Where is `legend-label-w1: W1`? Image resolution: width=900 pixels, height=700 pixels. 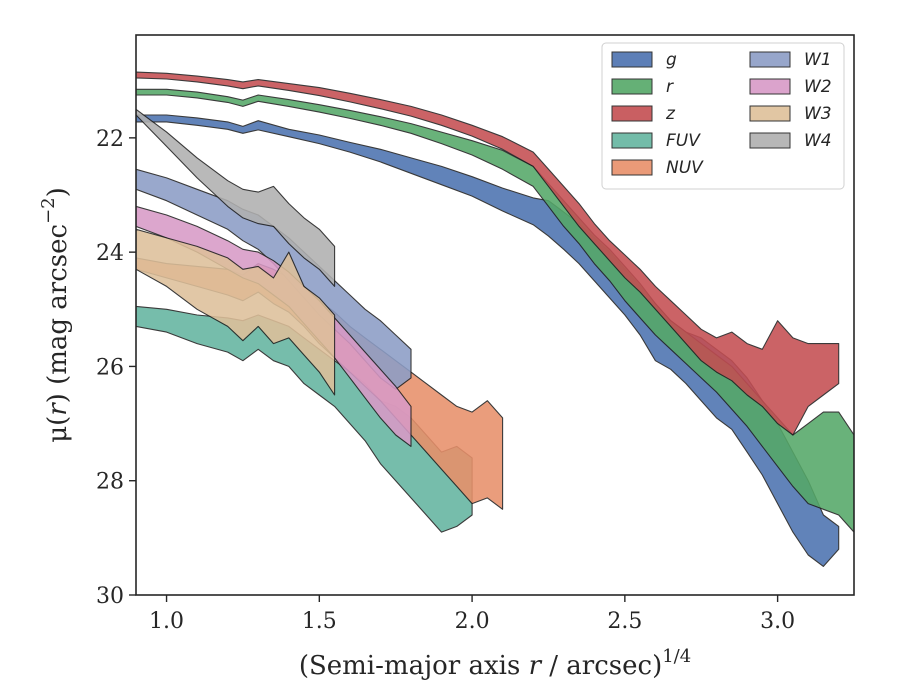
legend-label-w1: W1 is located at coordinates (818, 60).